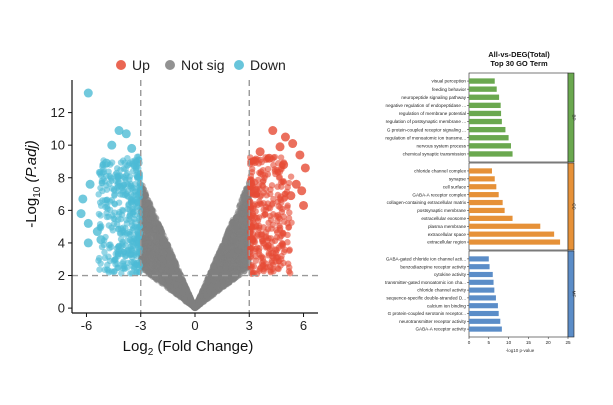 The image size is (613, 405). Describe the element at coordinates (529, 342) in the screenshot. I see `go-x-tick-label: 15` at that location.